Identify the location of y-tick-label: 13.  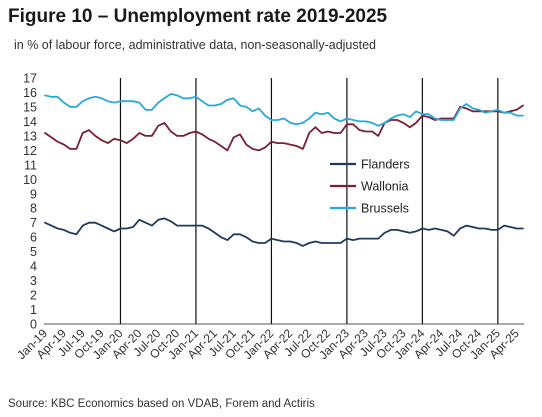
(30, 136).